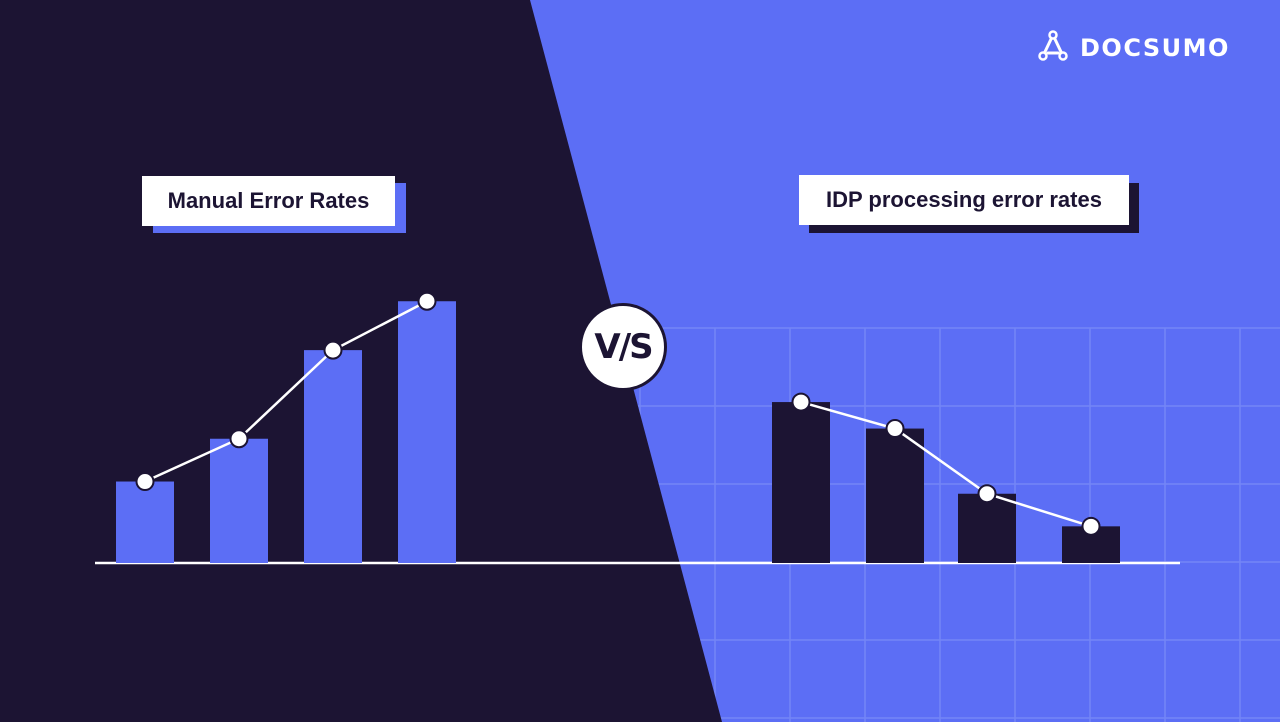 Image resolution: width=1280 pixels, height=722 pixels. I want to click on brand-logo: DOCSUMO, so click(1133, 48).